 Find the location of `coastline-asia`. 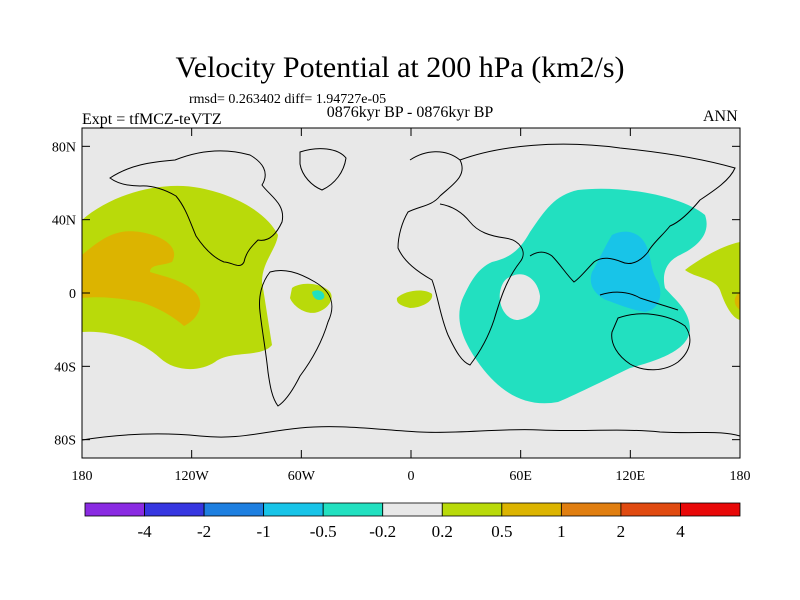

coastline-asia is located at coordinates (597, 213).